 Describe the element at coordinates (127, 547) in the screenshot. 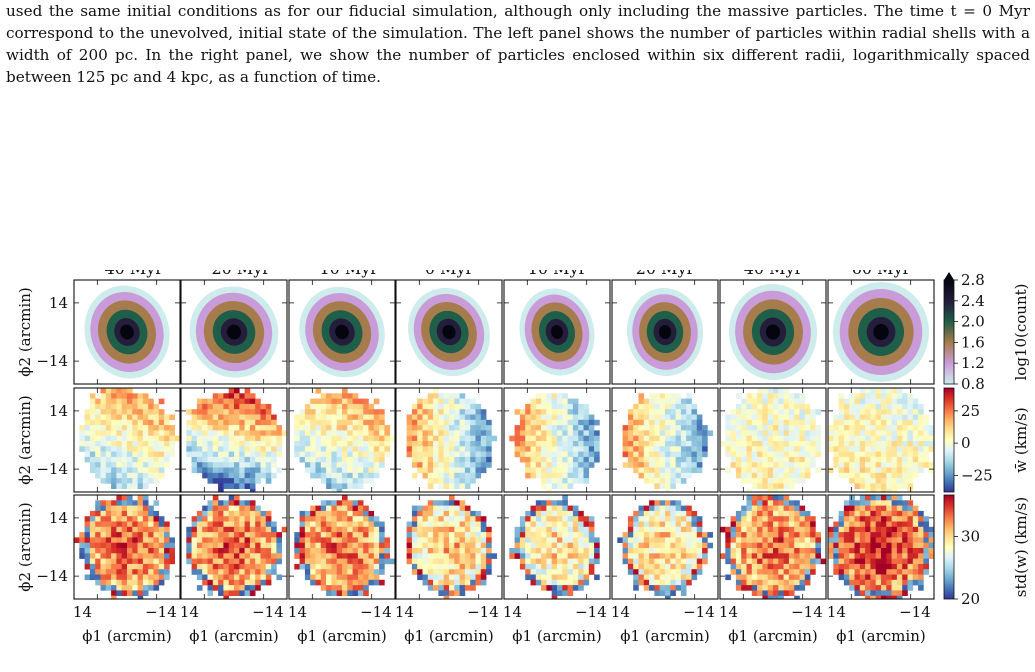

I see `panel` at that location.